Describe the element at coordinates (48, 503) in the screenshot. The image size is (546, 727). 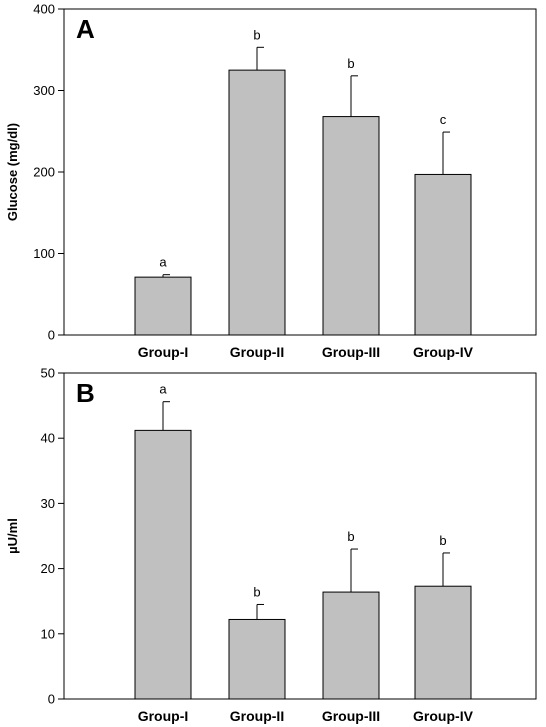
I see `y-tick-label: 30` at that location.